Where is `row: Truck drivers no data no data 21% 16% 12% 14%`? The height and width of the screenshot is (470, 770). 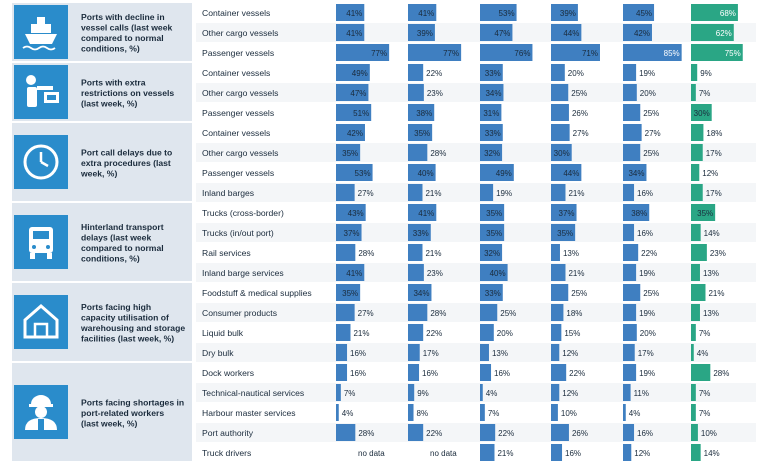 row: Truck drivers no data no data 21% 16% 12% 14% is located at coordinates (476, 452).